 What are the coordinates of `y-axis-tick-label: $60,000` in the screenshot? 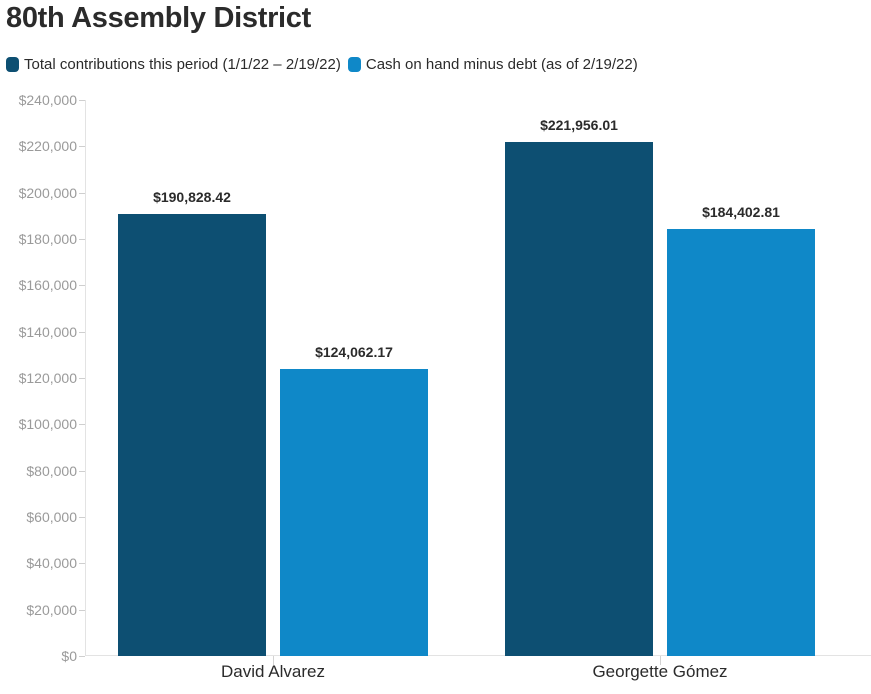 It's located at (51, 517).